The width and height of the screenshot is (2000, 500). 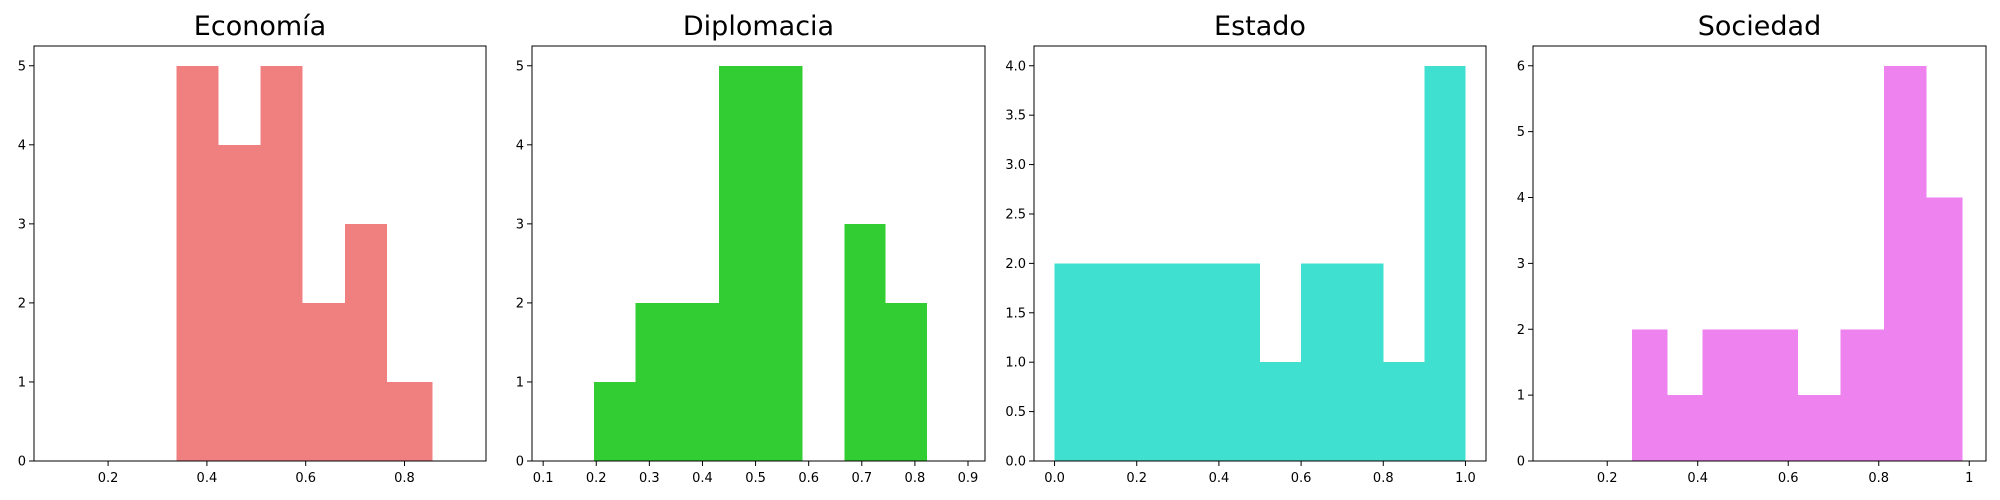 I want to click on chart-title: Estado, so click(x=1260, y=26).